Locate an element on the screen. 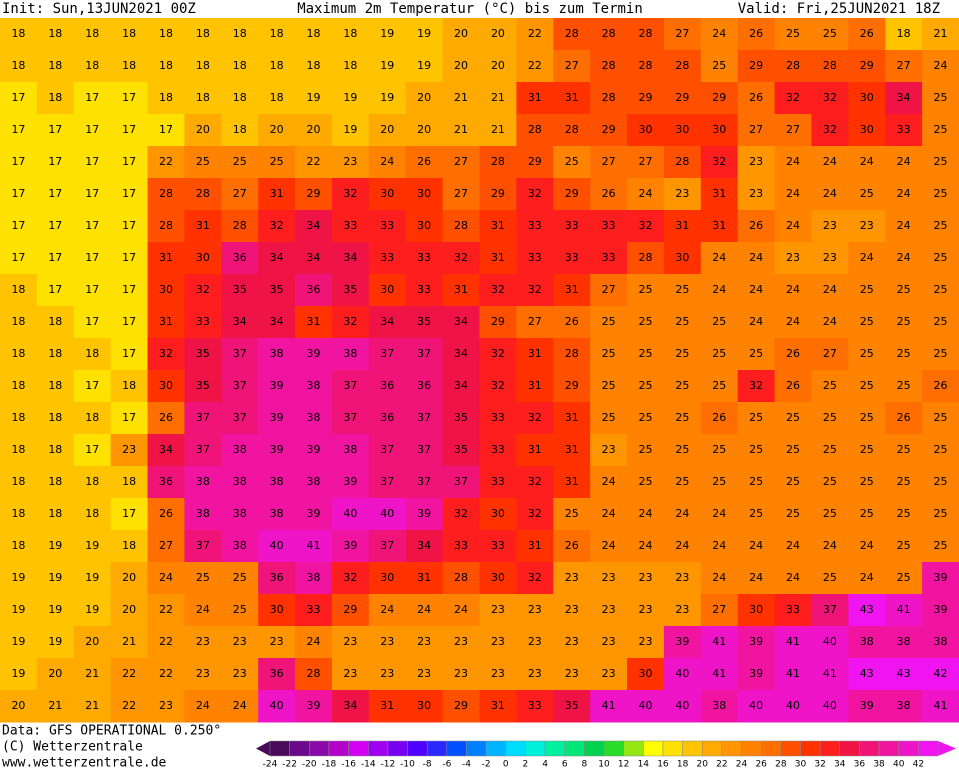 The height and width of the screenshot is (770, 959). temperature-label: 21 is located at coordinates (461, 129).